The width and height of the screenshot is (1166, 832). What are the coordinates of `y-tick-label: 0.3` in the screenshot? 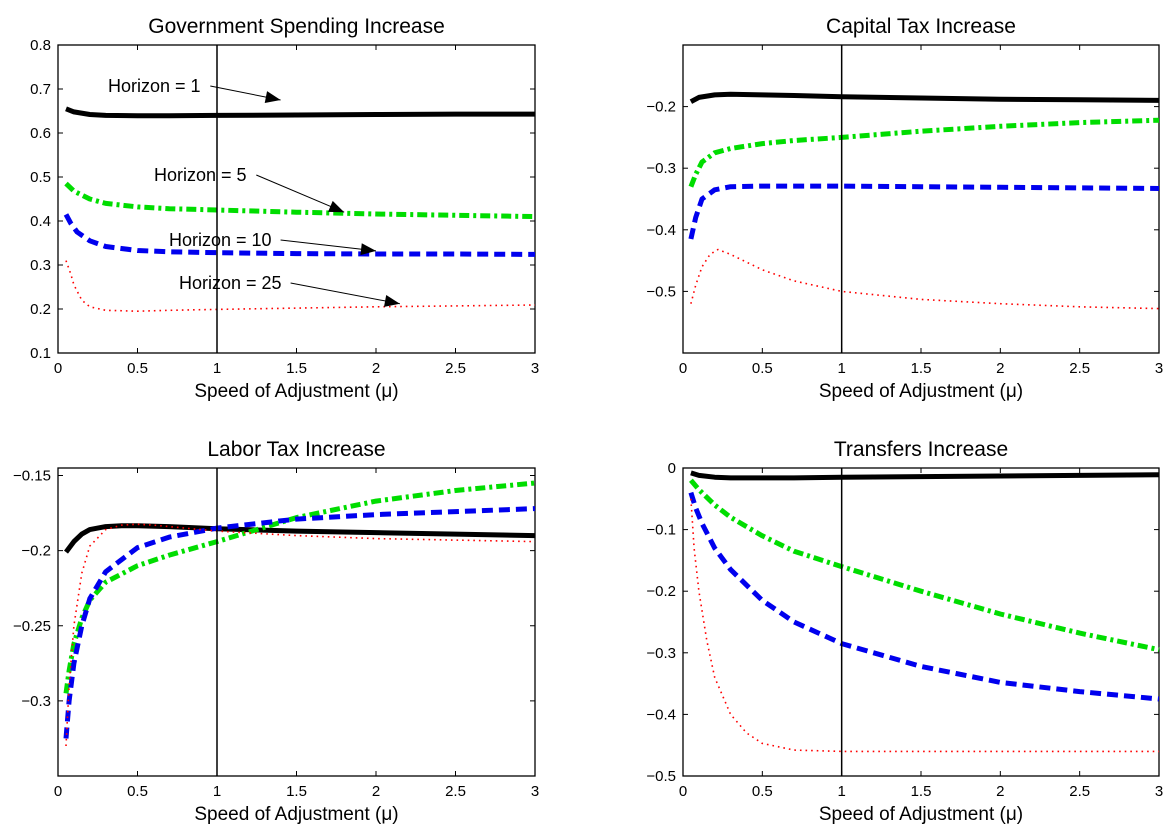 It's located at (40, 265).